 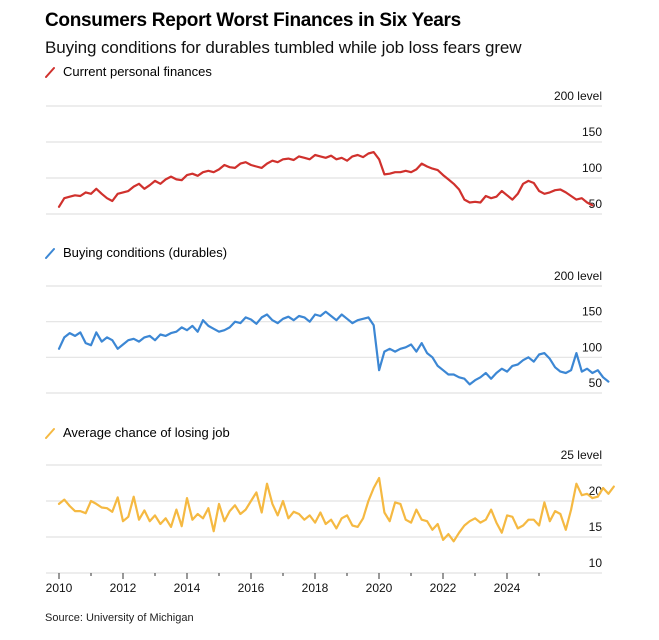 I want to click on legend-durables-label: Buying conditions (durables), so click(x=145, y=252).